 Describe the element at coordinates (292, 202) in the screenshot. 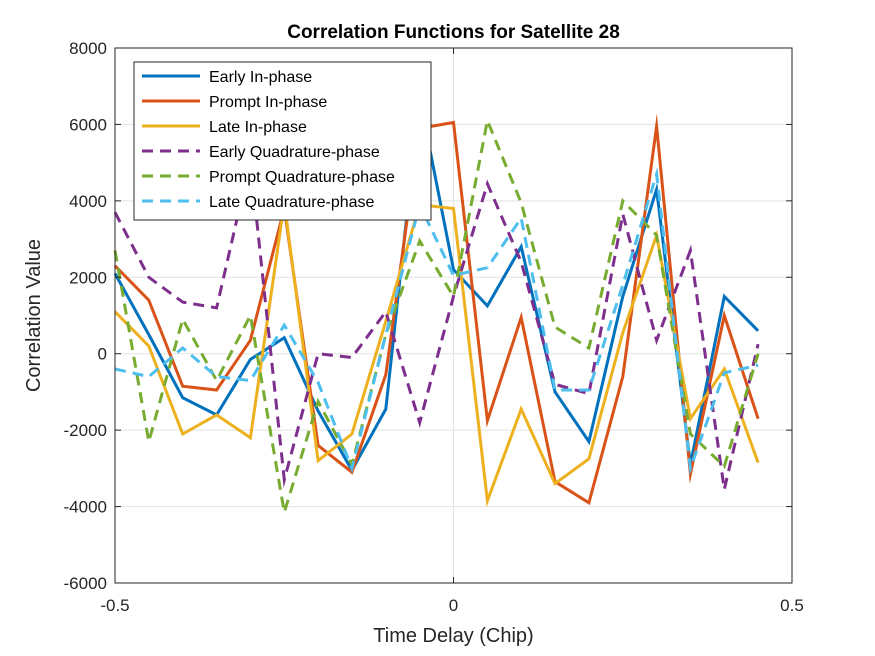

I see `legend-label: Late Quadrature-phase` at that location.